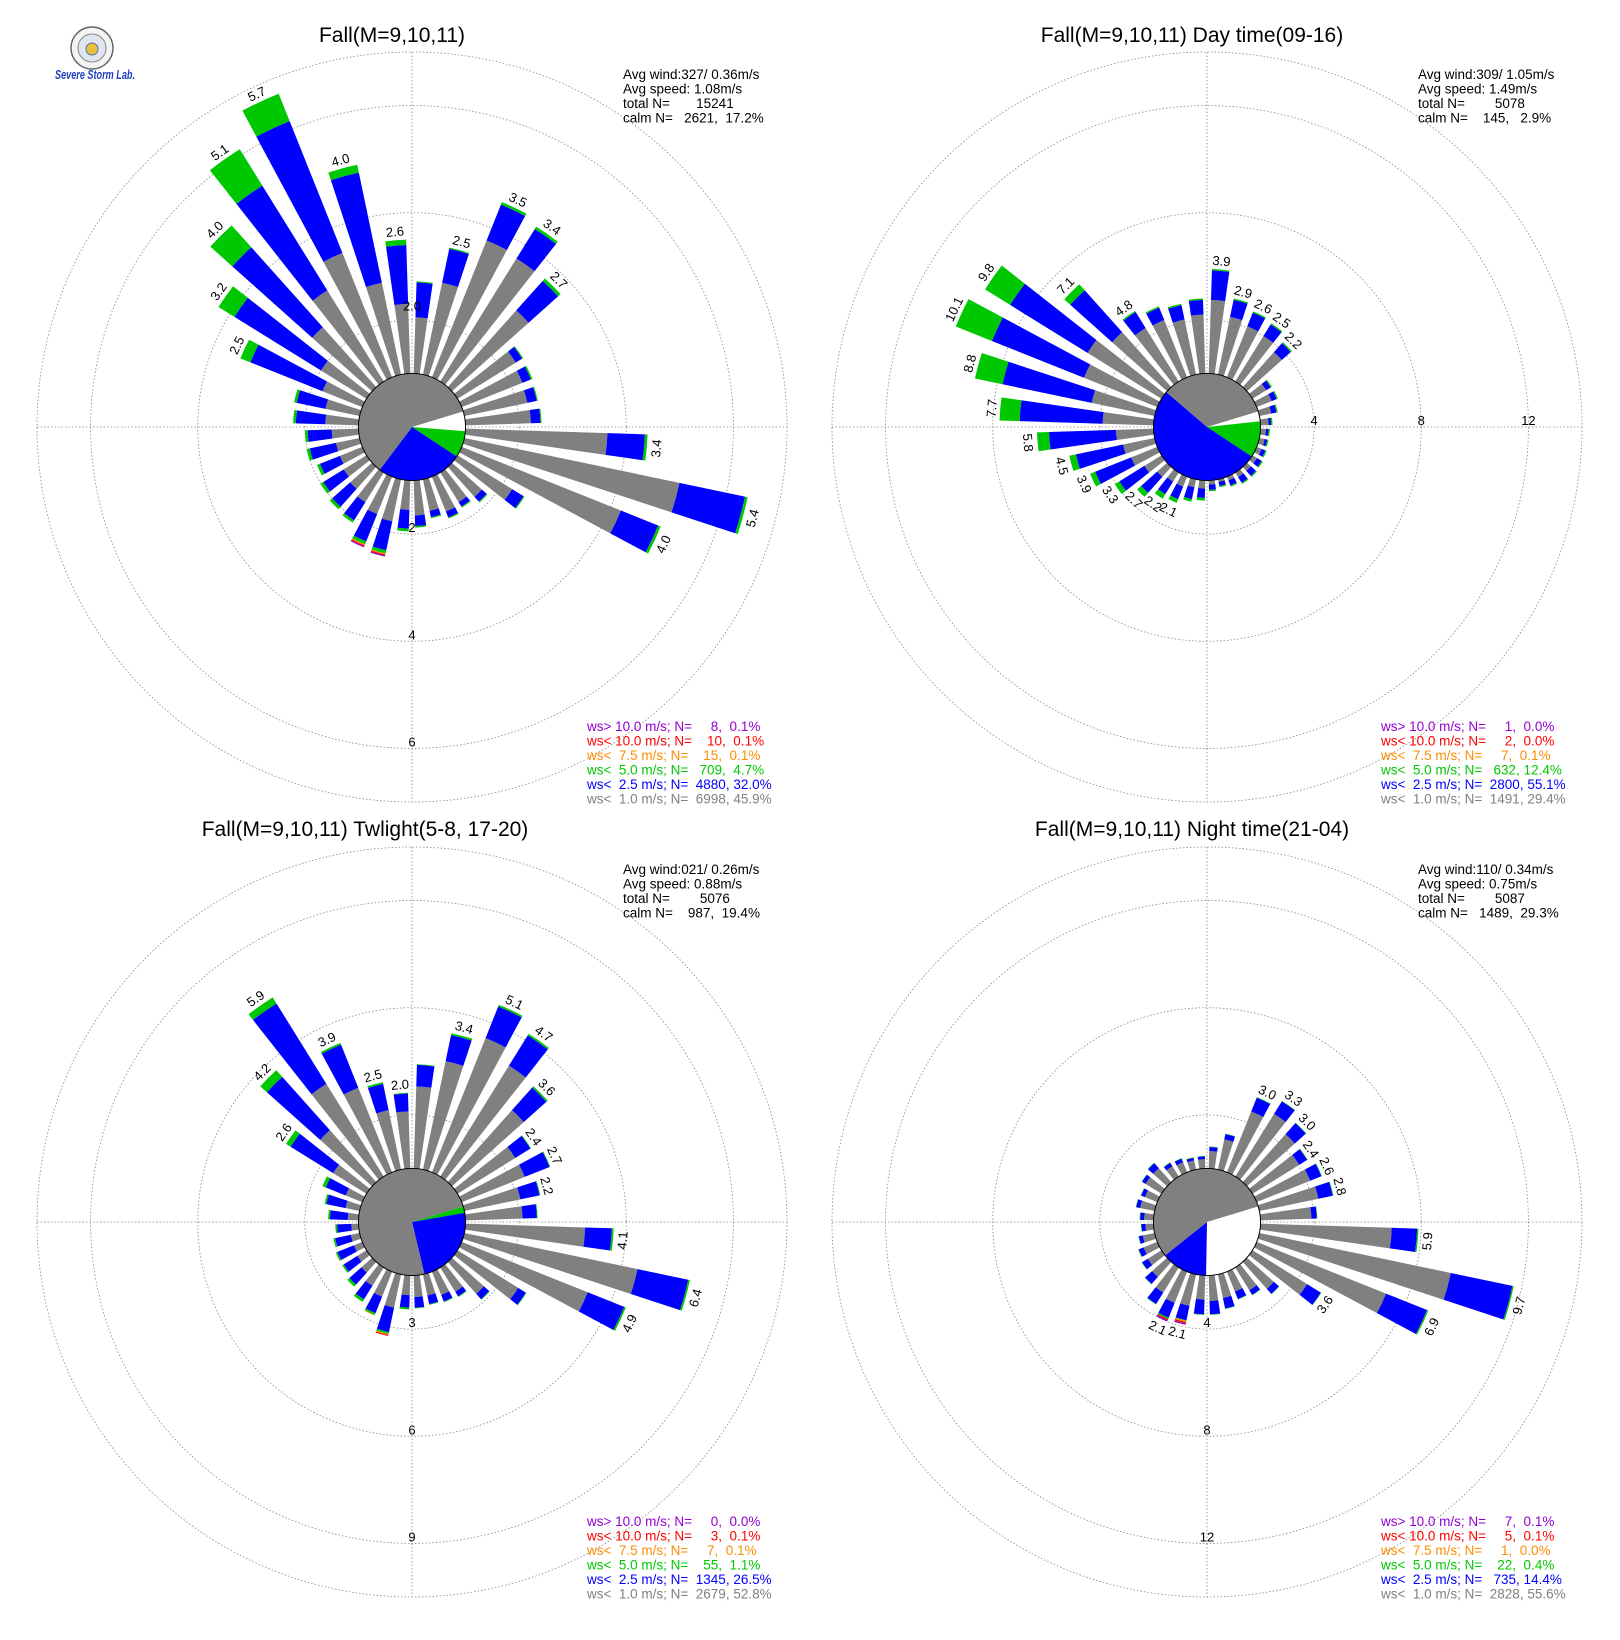 Image resolution: width=1620 pixels, height=1640 pixels. I want to click on legend-entry: ws> 10.0 m/s; N= 0, 0.0%, so click(673, 1521).